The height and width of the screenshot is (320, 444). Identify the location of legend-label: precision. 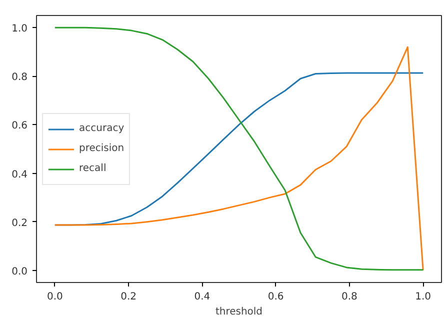
(101, 148).